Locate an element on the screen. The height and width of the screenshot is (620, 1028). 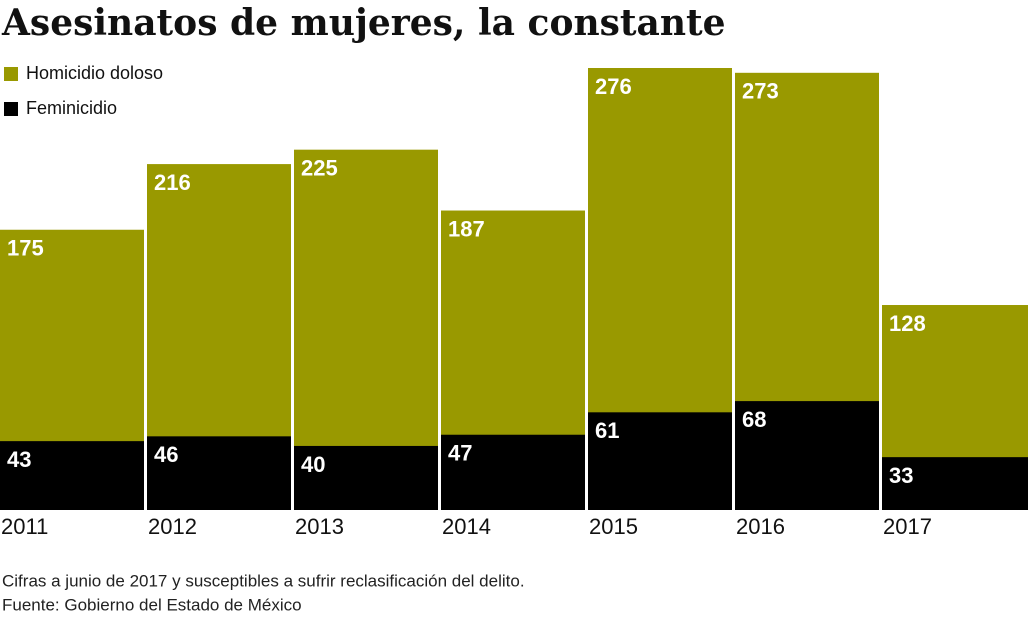
value-label: 175 is located at coordinates (25, 248).